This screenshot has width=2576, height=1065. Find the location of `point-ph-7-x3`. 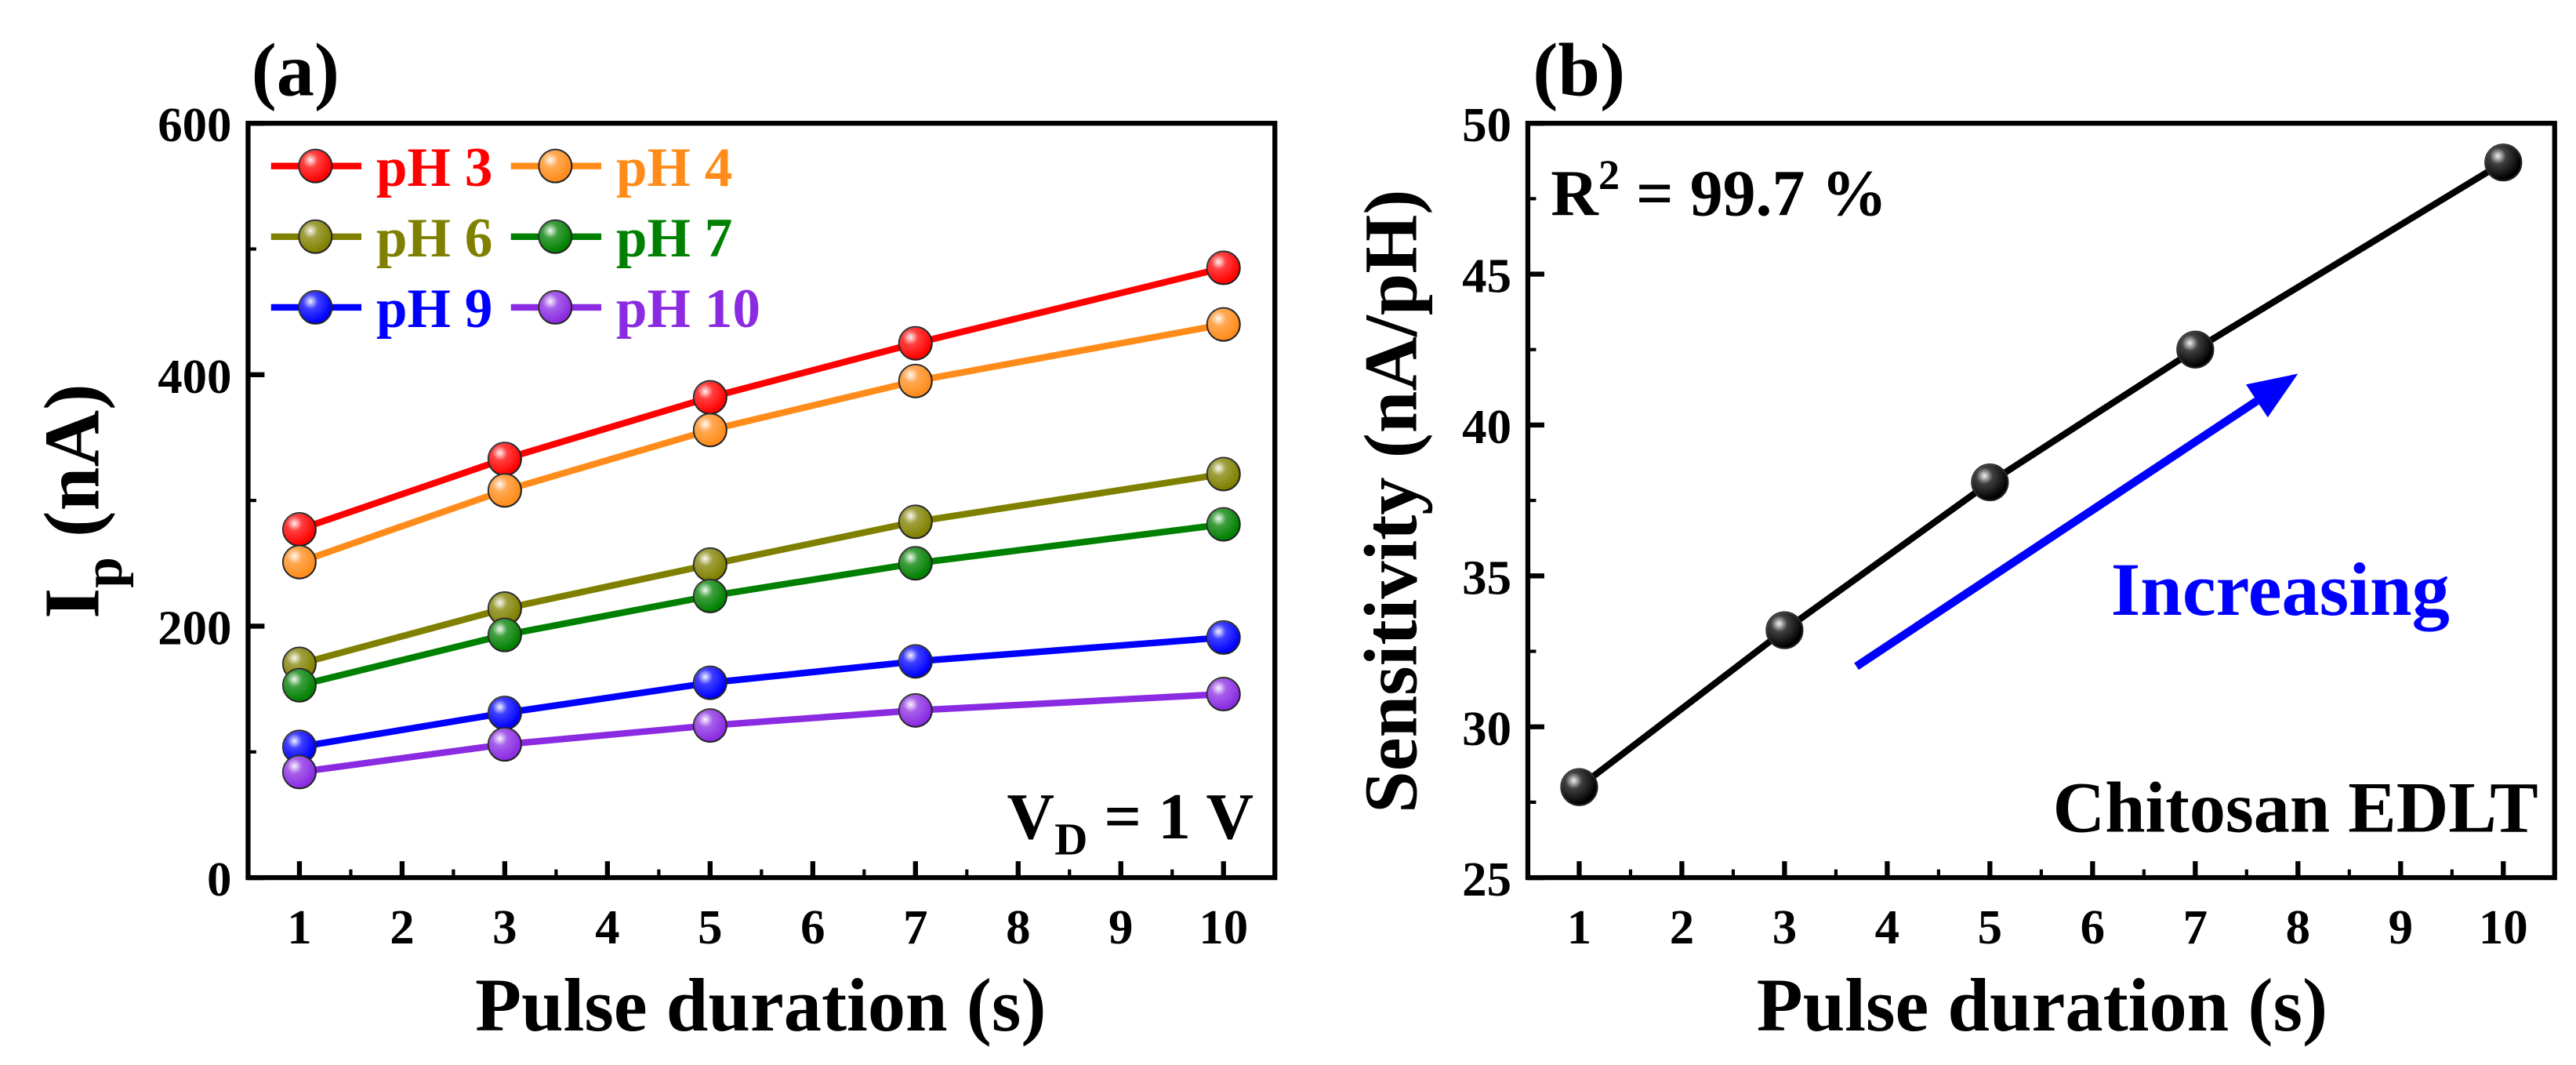

point-ph-7-x3 is located at coordinates (504, 634).